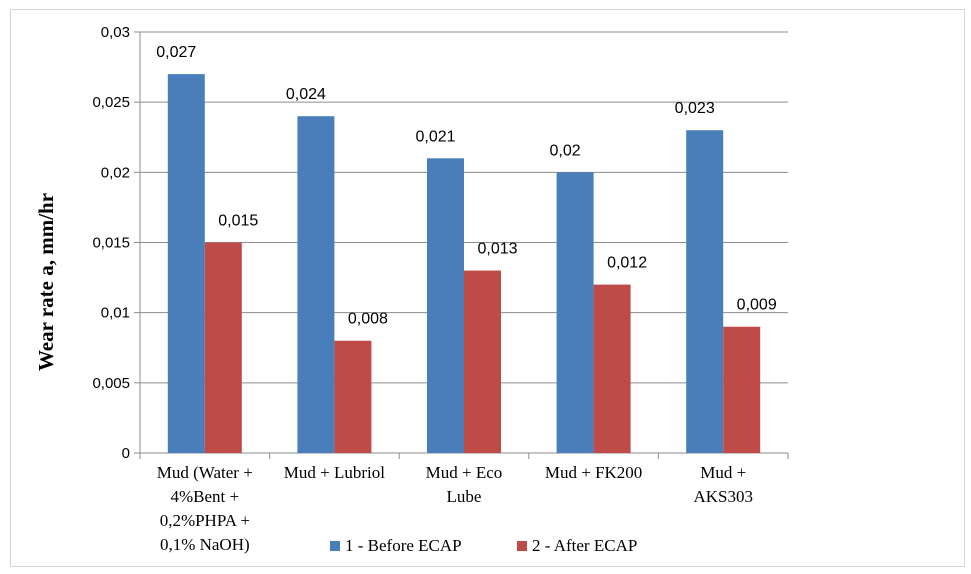 This screenshot has height=574, width=971. What do you see at coordinates (368, 319) in the screenshot?
I see `data-label: 0,008` at bounding box center [368, 319].